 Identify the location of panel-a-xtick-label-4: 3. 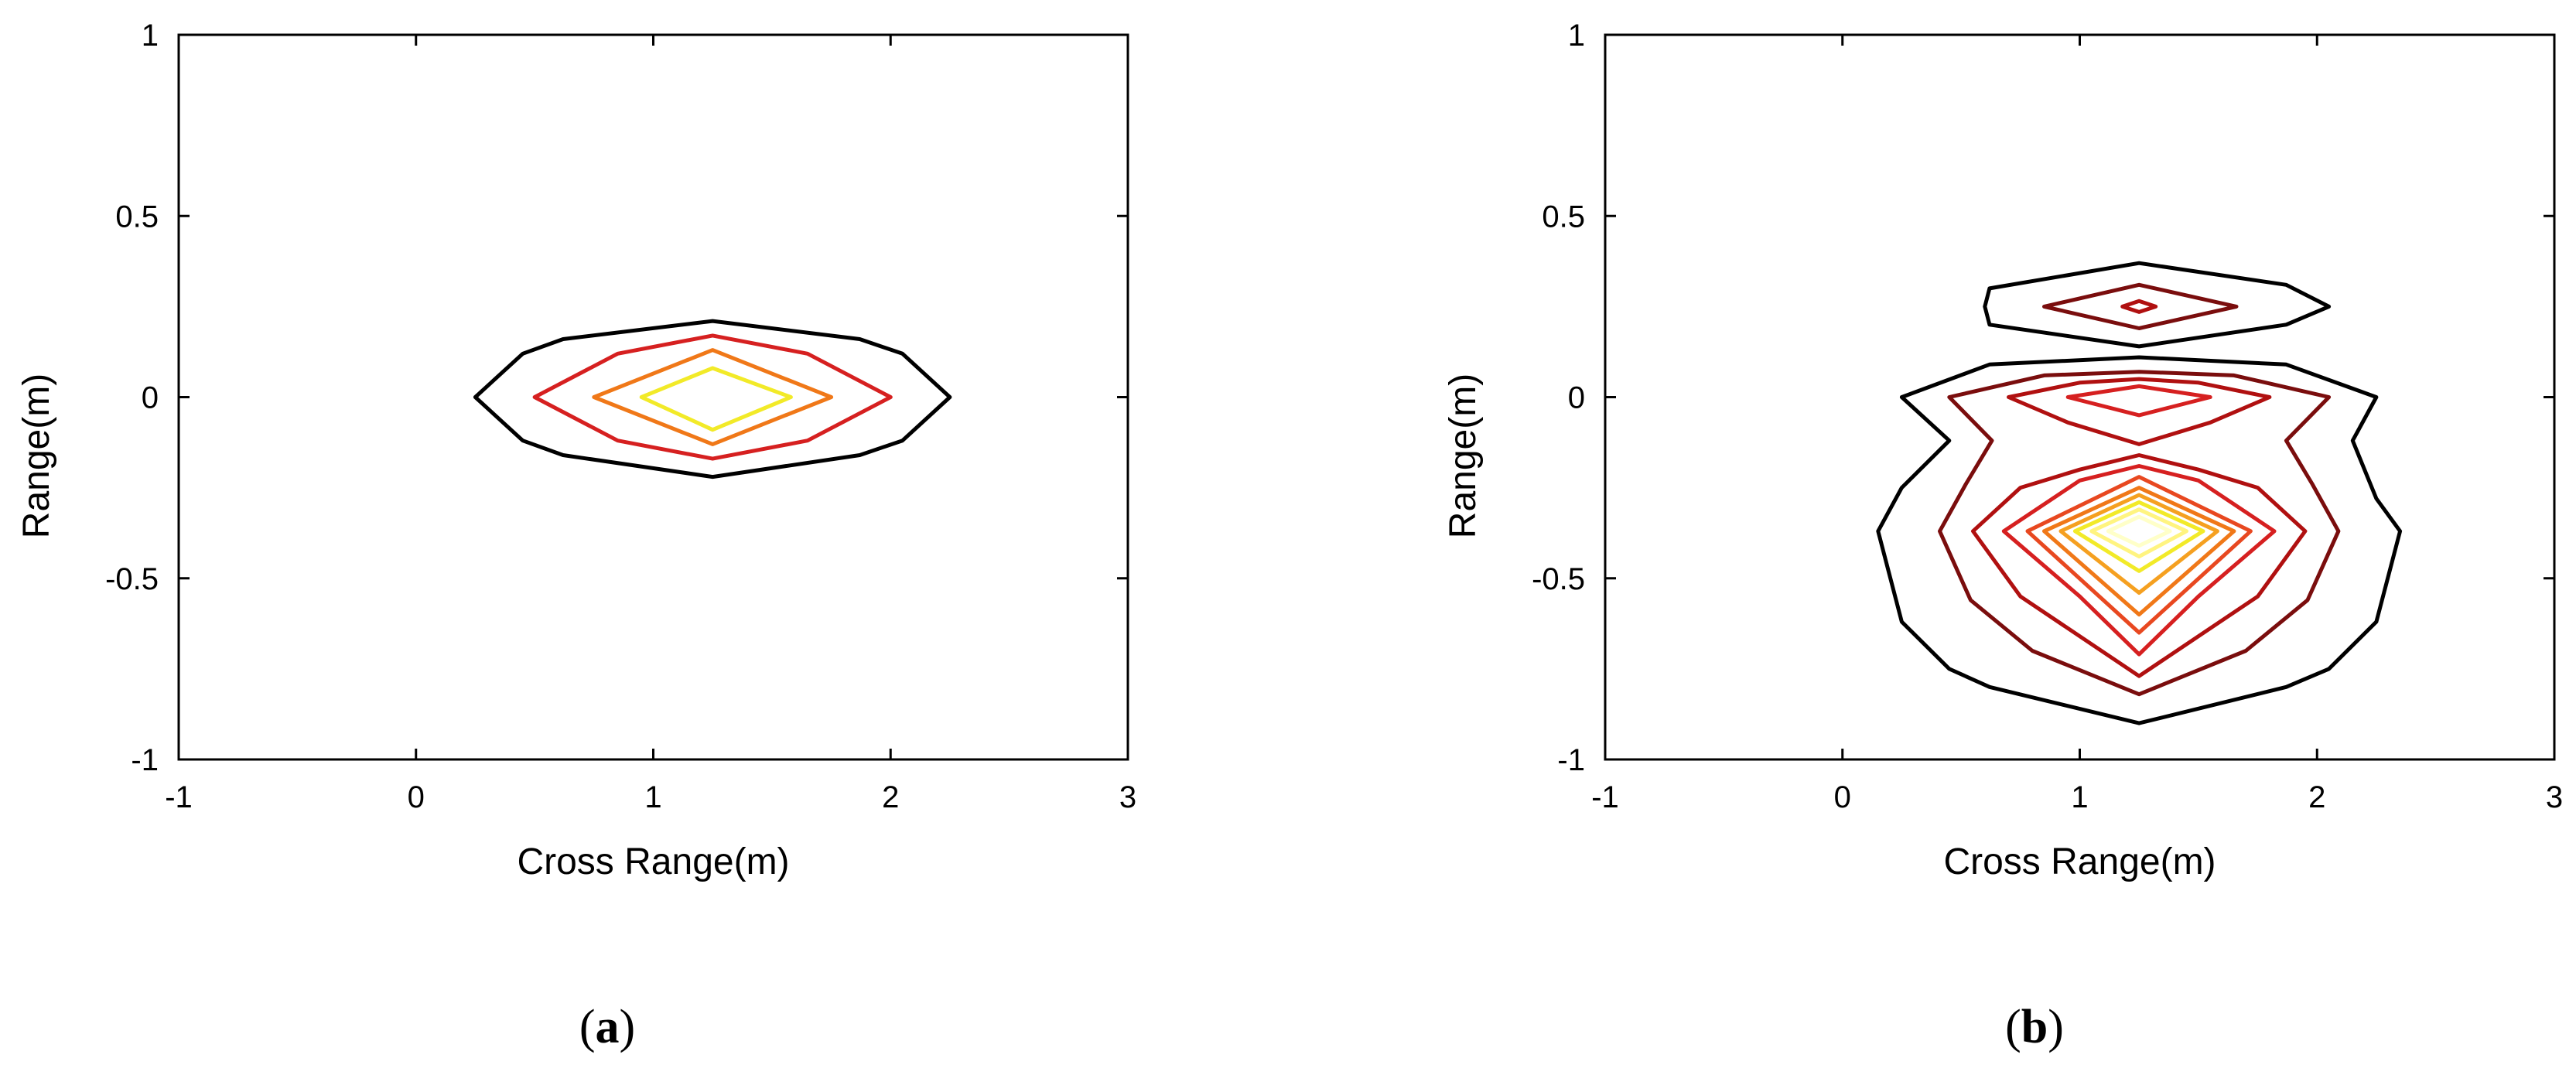
(1127, 797).